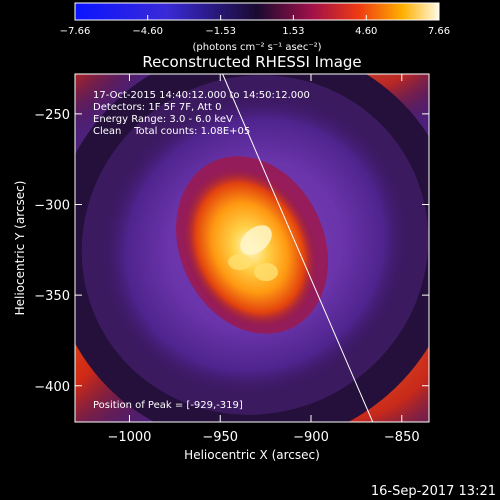 This screenshot has width=500, height=500. Describe the element at coordinates (129, 437) in the screenshot. I see `x-tick-label: −1000` at that location.